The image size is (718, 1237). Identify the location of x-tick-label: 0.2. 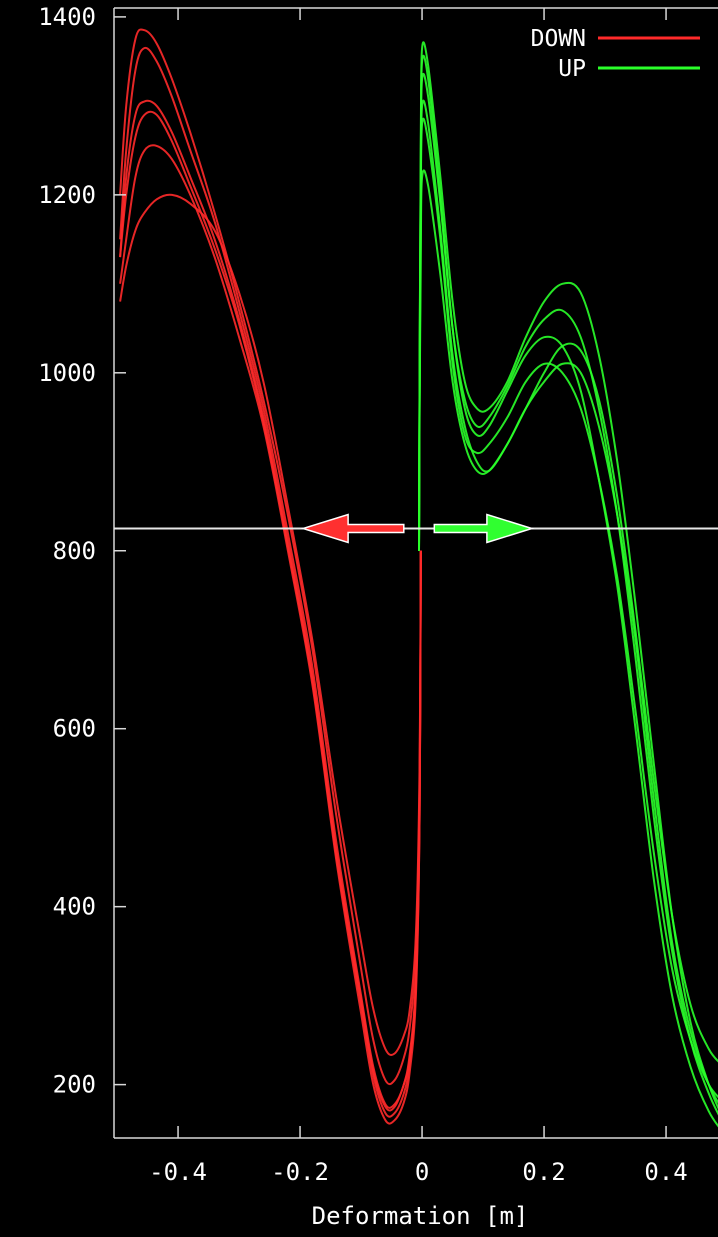
(543, 1172).